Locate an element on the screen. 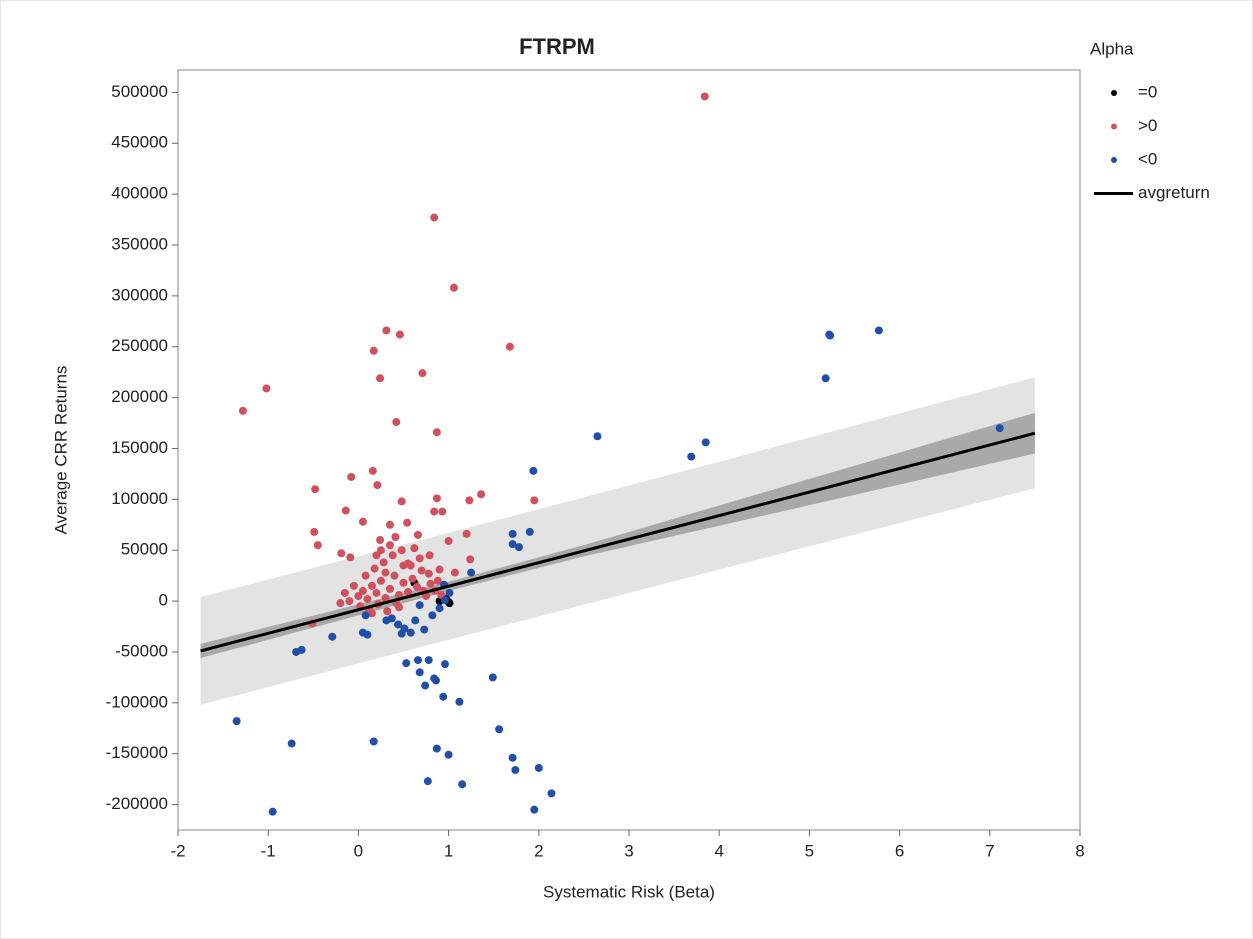  x-tick-label: 1 is located at coordinates (448, 850).